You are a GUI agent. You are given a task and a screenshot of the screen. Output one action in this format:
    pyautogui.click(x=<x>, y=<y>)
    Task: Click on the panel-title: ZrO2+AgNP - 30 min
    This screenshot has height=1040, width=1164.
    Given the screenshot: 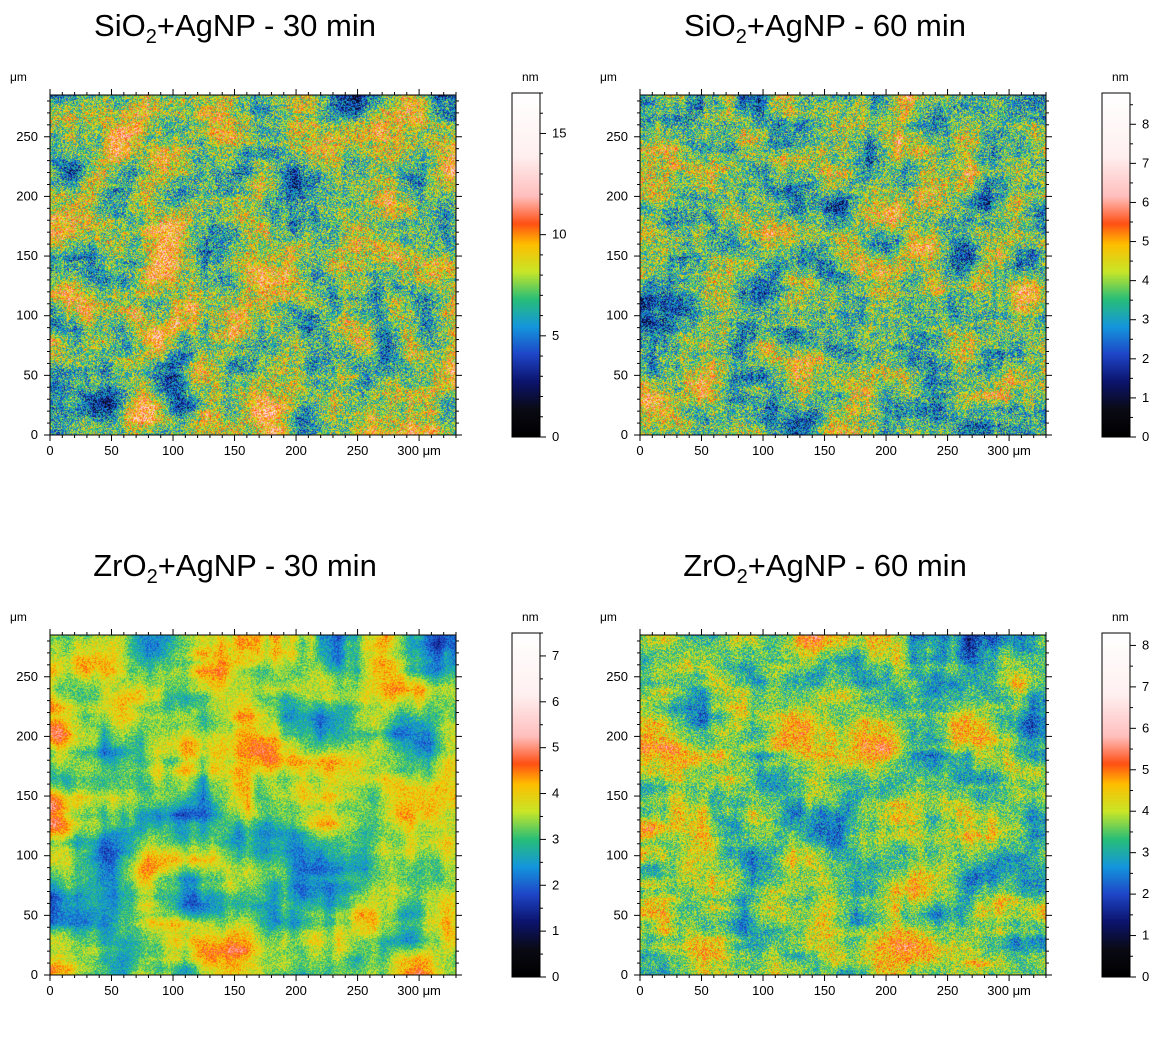 What is the action you would take?
    pyautogui.click(x=235, y=568)
    